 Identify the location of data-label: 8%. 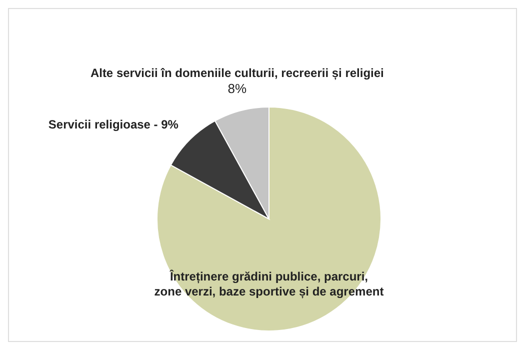
(237, 88).